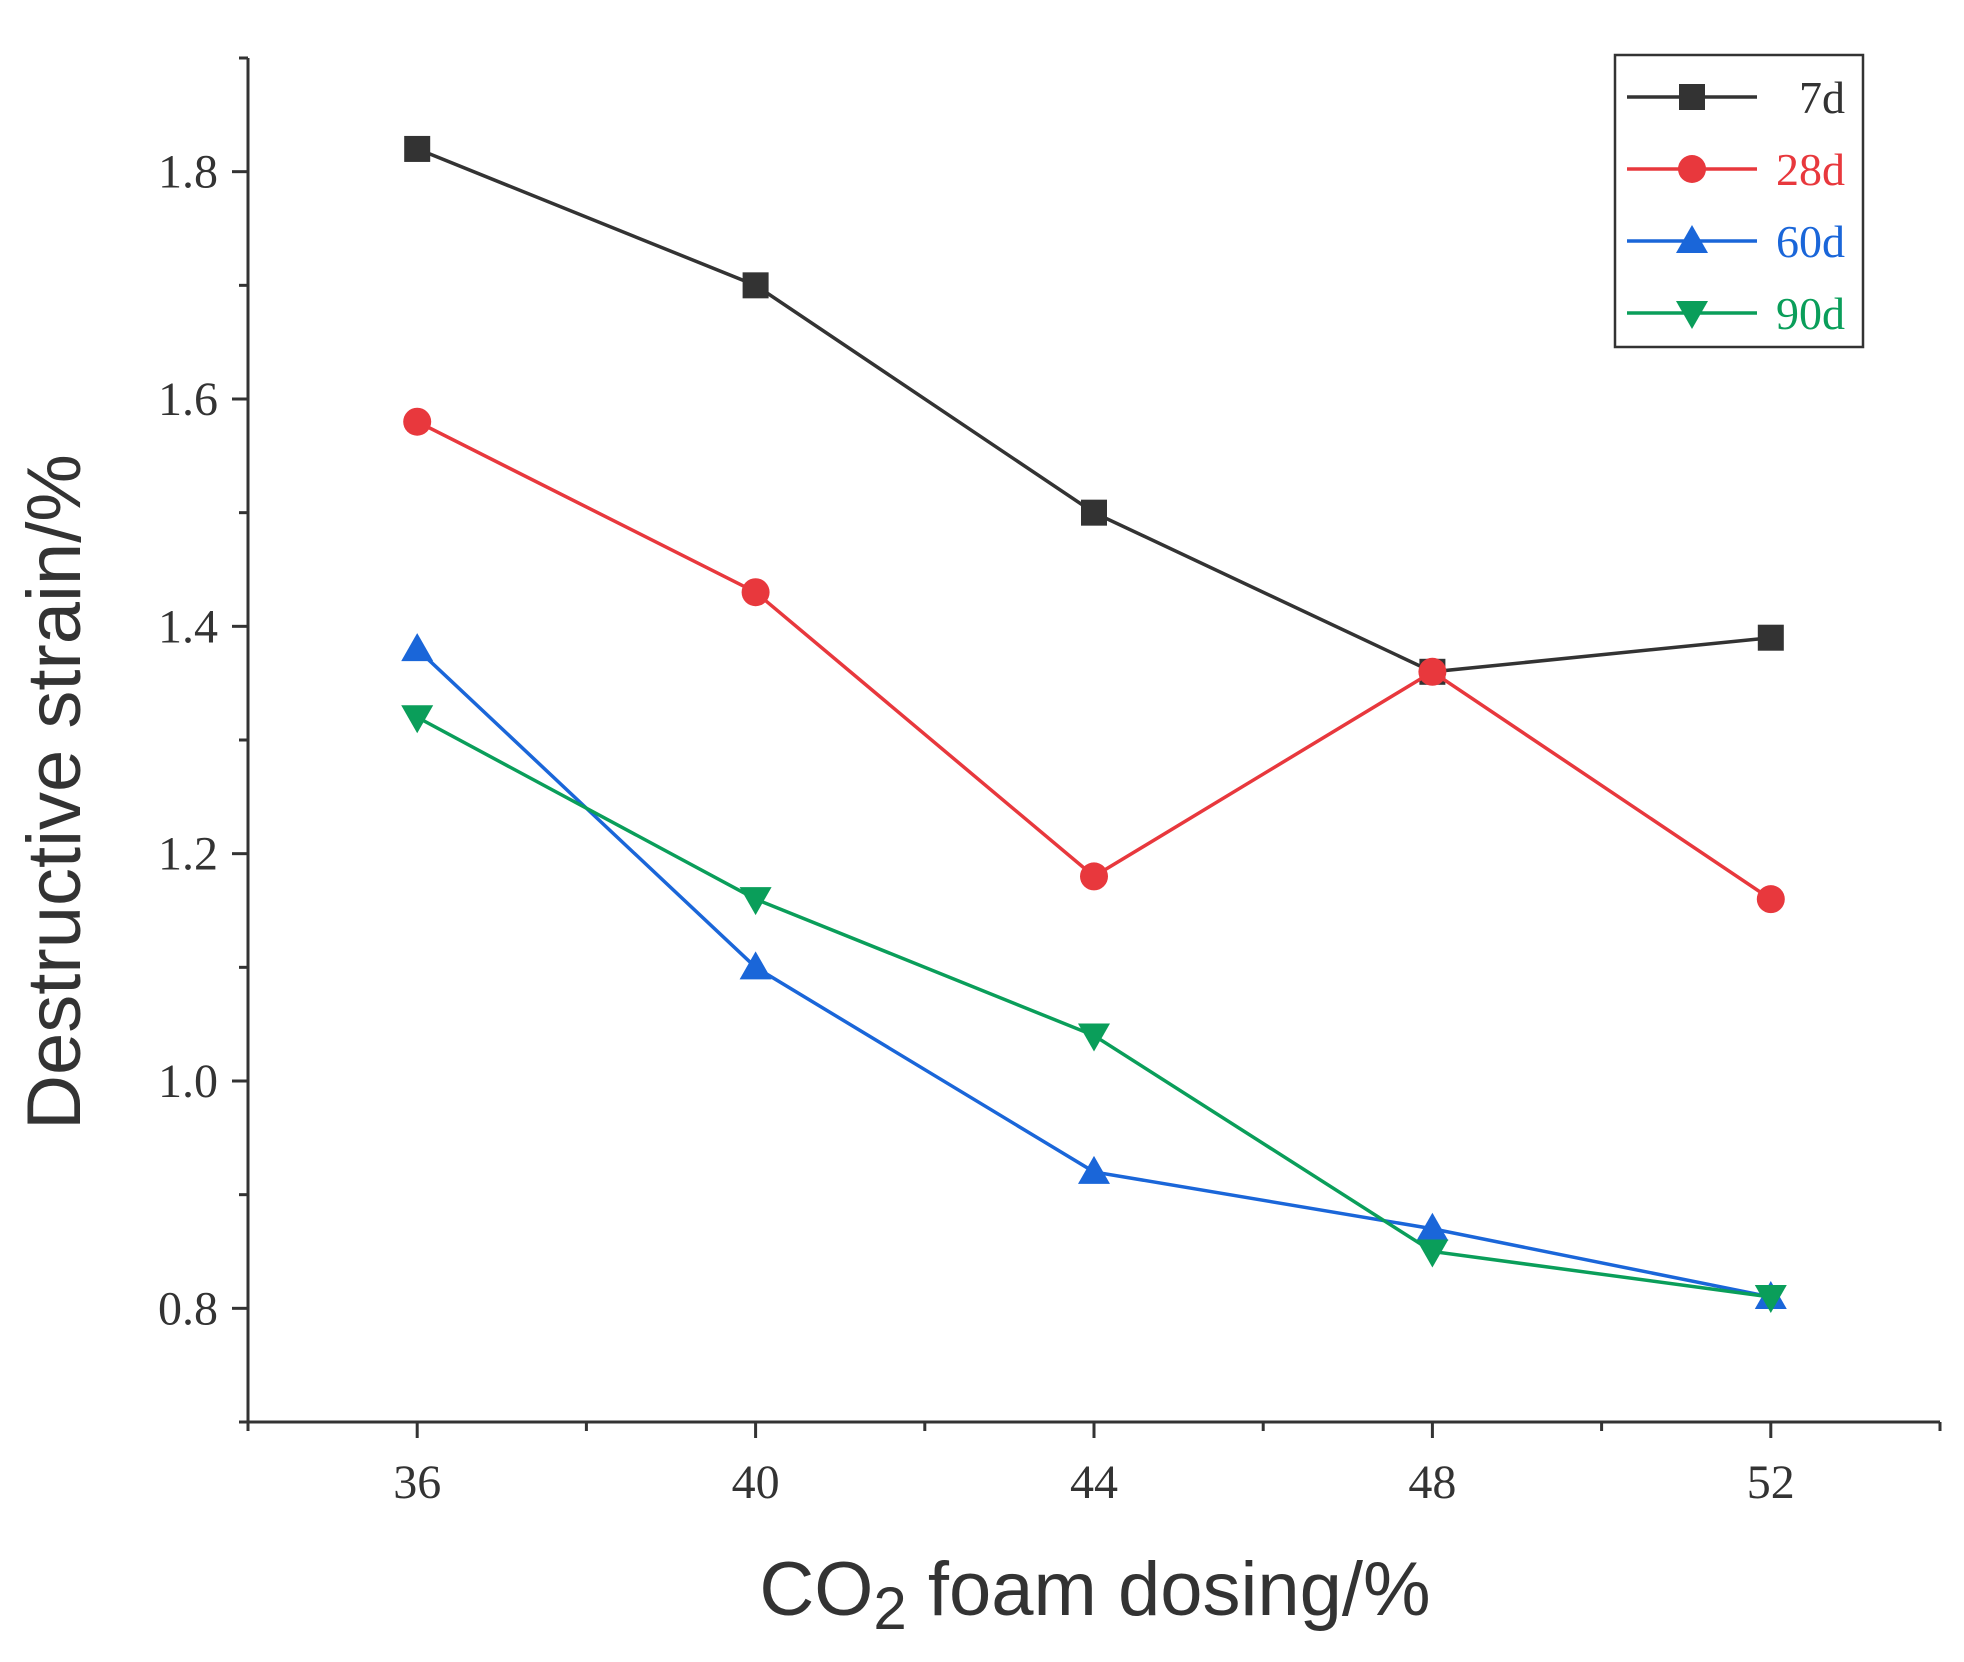  Describe the element at coordinates (188, 854) in the screenshot. I see `y-tick-label: 1.2` at that location.